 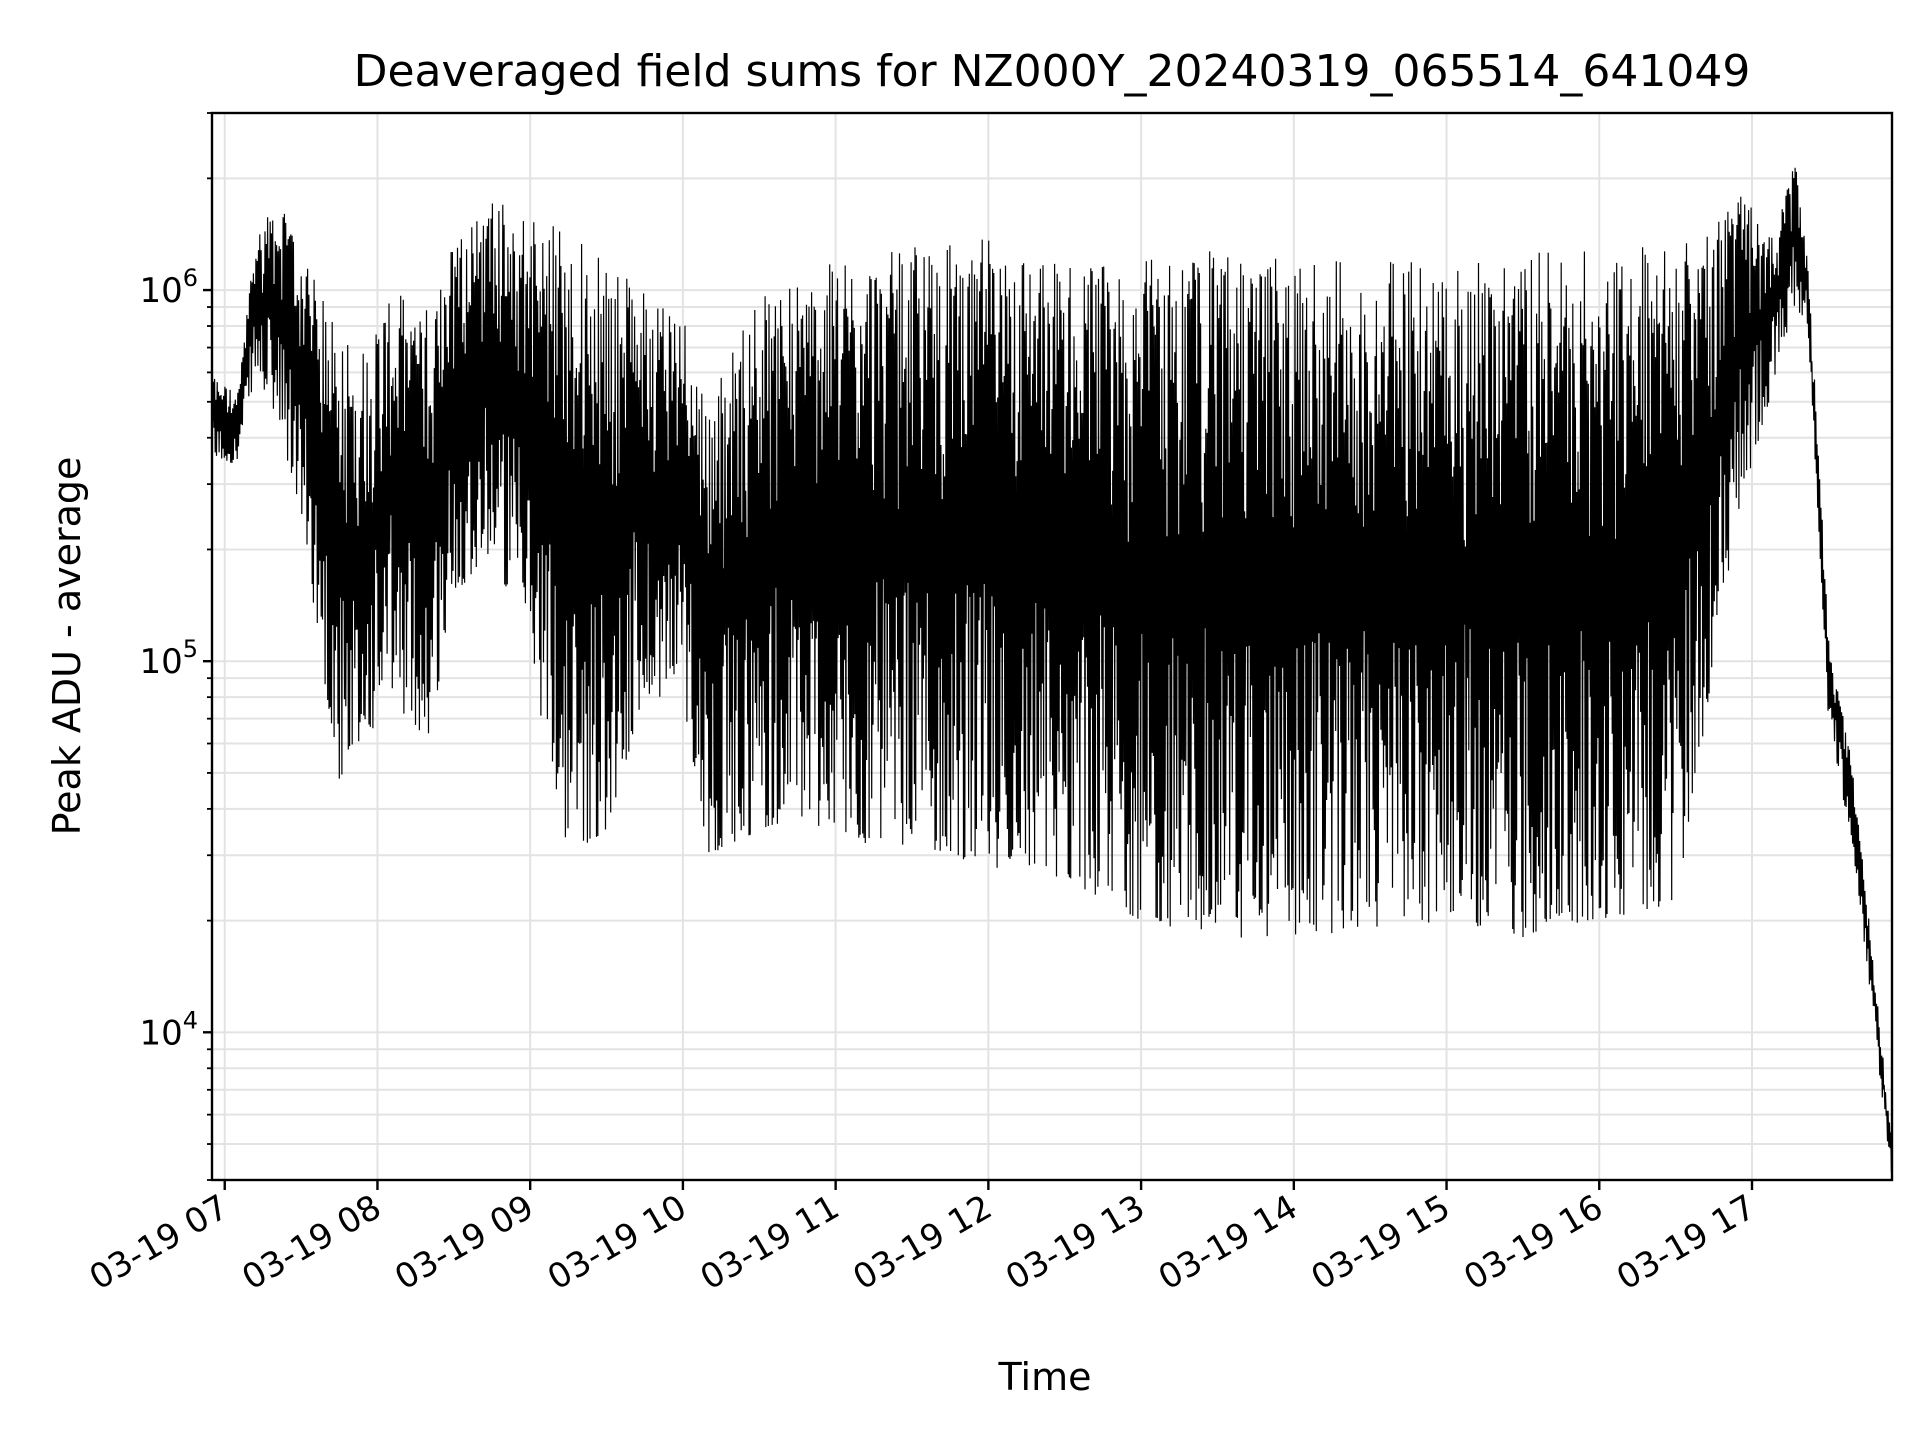 I want to click on x-tick-label: 03-19 08, so click(x=312, y=1242).